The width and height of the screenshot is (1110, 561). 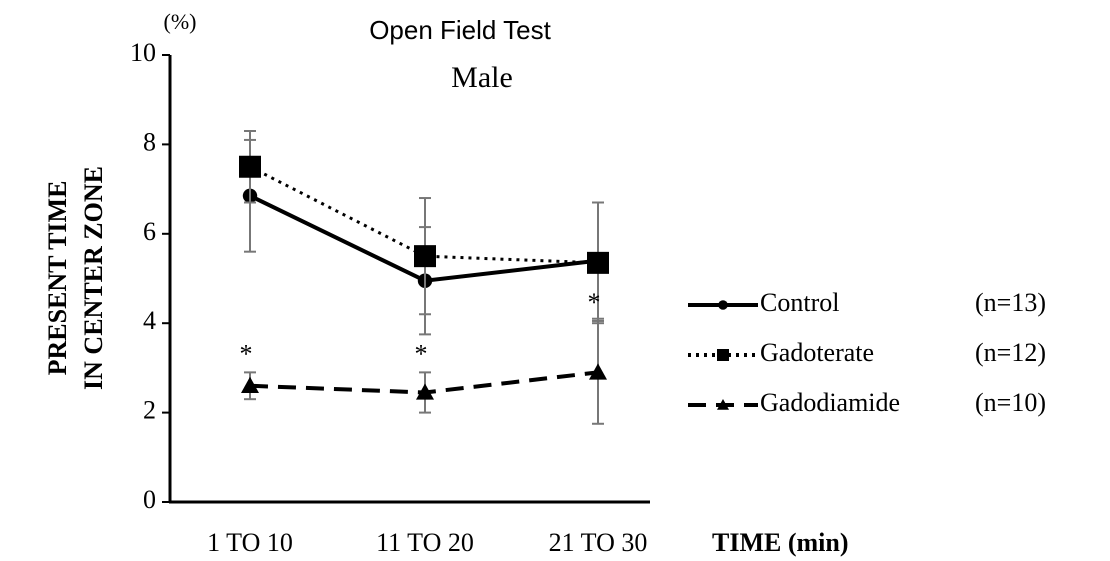 What do you see at coordinates (149, 141) in the screenshot?
I see `y-tick-label: 8` at bounding box center [149, 141].